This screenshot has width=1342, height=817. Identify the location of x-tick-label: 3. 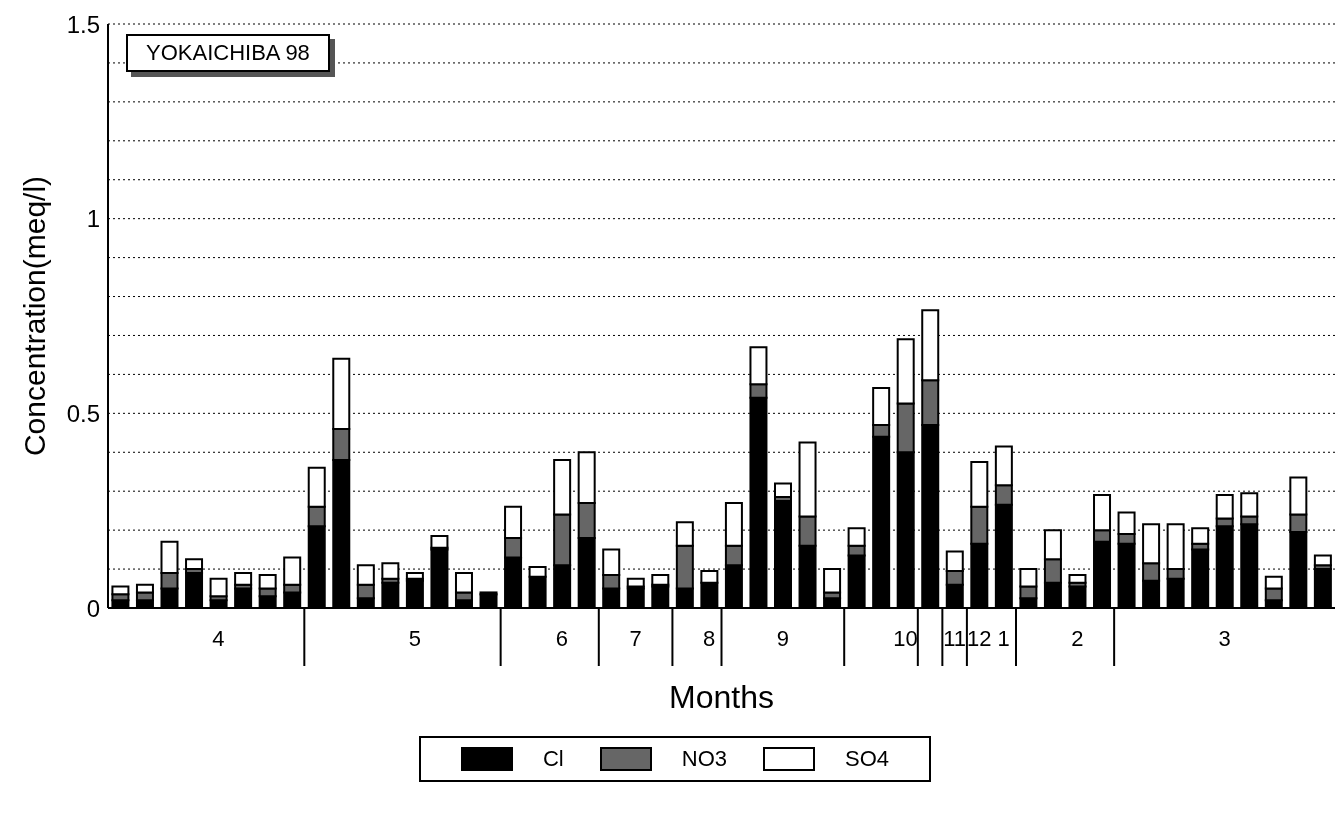
(1224, 638).